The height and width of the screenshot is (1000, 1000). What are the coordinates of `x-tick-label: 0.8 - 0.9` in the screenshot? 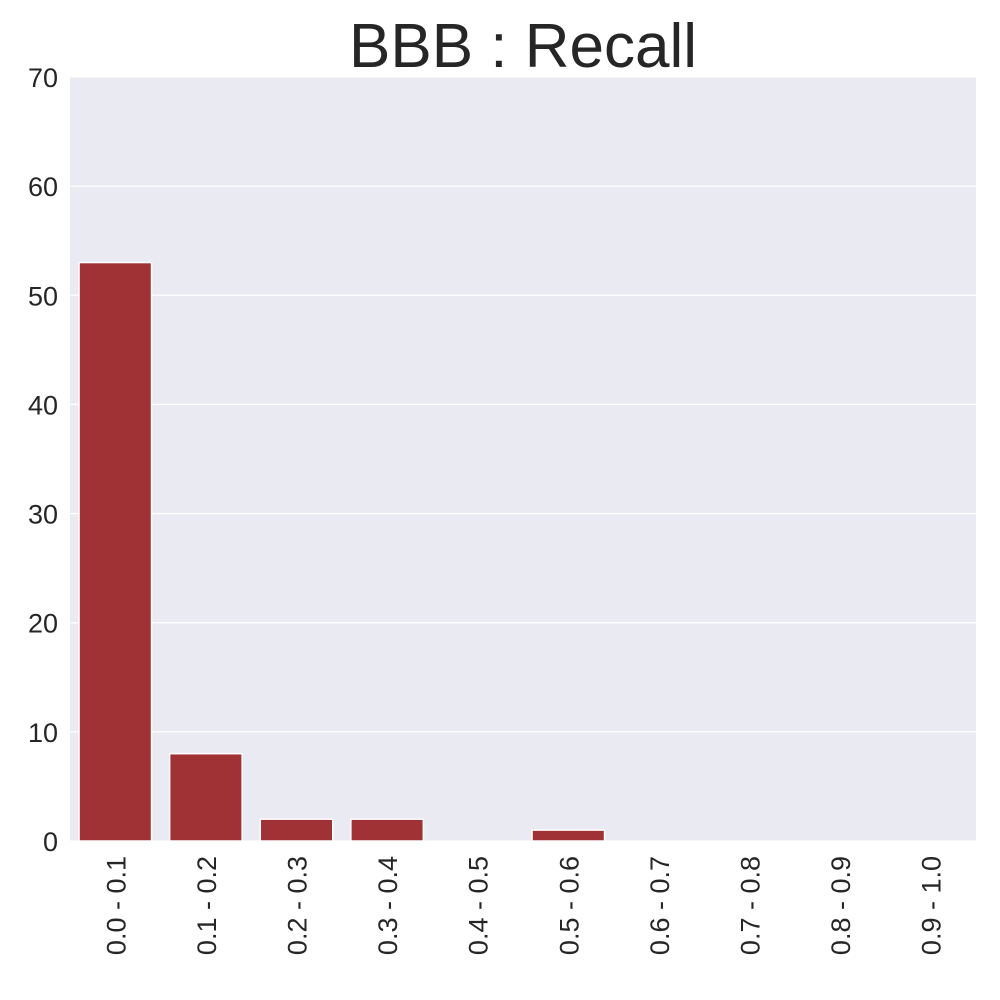 It's located at (841, 905).